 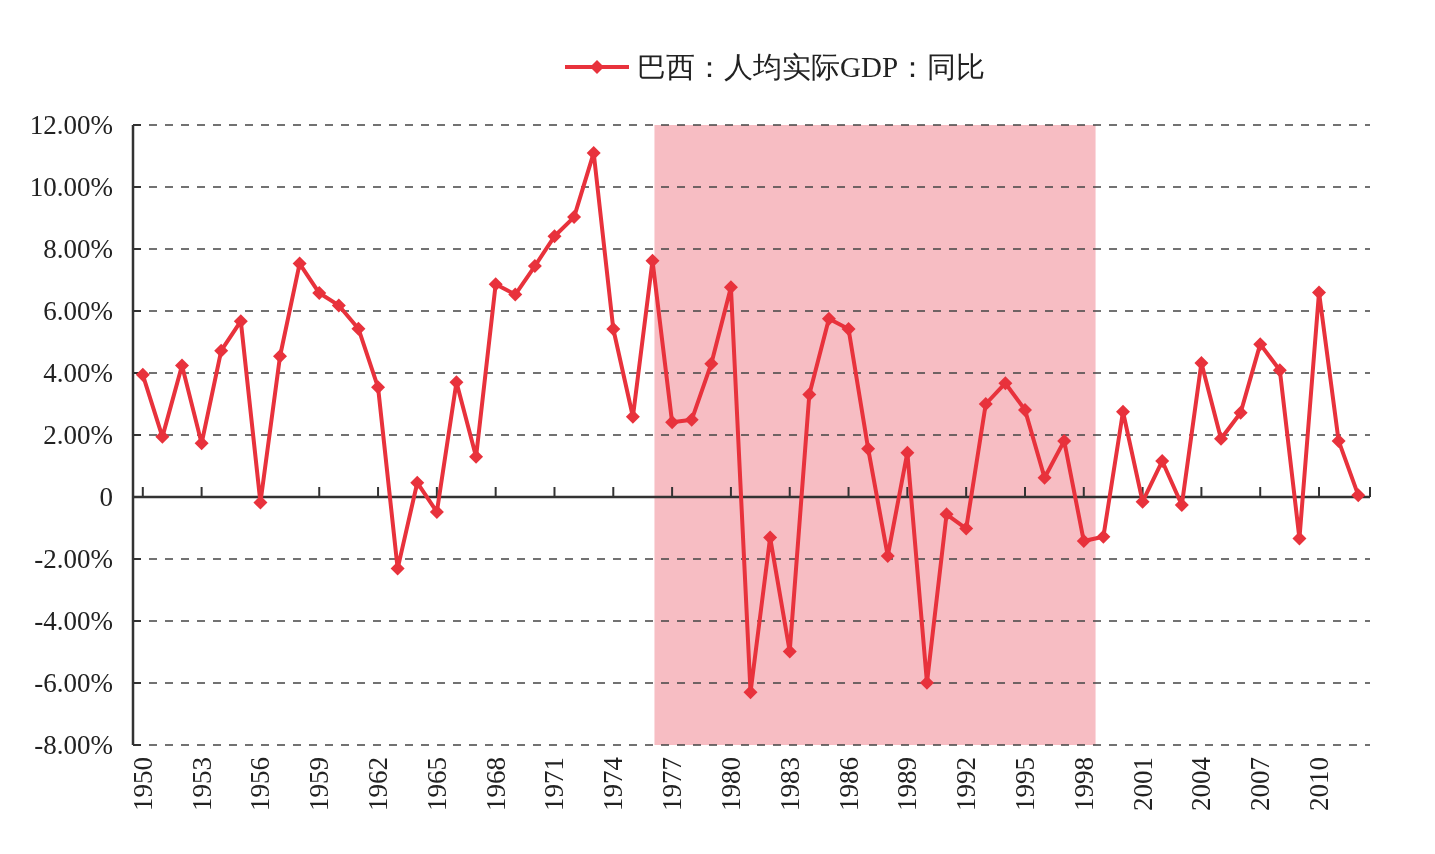 What do you see at coordinates (142, 784) in the screenshot?
I see `x-tick-label: 1950` at bounding box center [142, 784].